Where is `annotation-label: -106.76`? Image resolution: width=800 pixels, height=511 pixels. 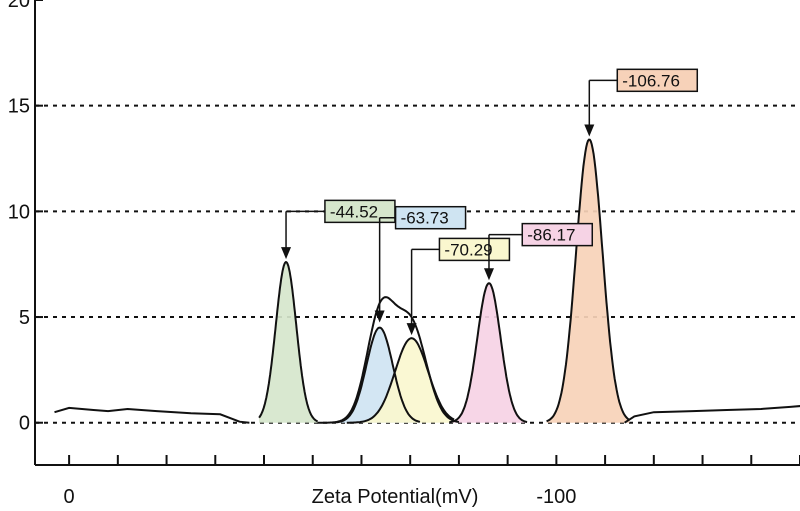 annotation-label: -106.76 is located at coordinates (651, 80).